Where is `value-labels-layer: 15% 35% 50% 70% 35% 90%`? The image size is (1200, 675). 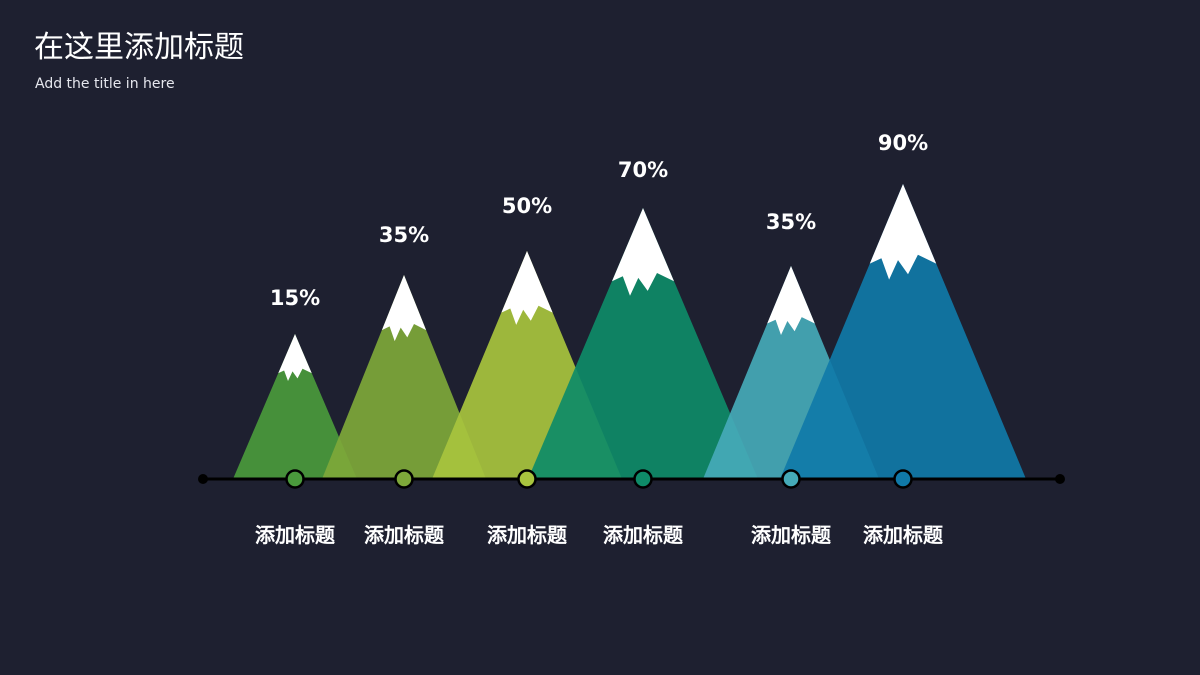
value-labels-layer: 15% 35% 50% 70% 35% 90% is located at coordinates (599, 220).